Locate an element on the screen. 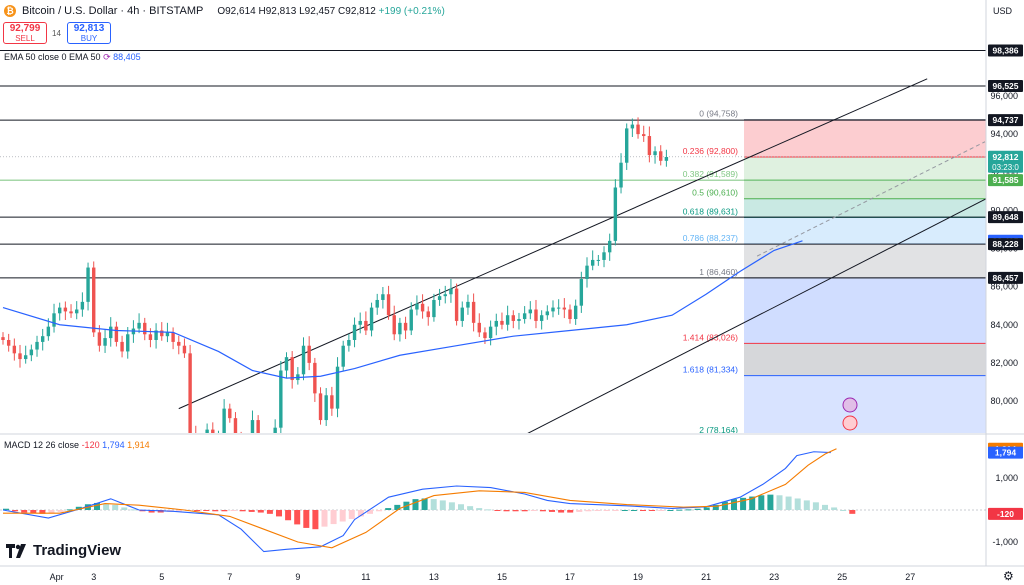 The image size is (1024, 585). price-tag-label: 88,228 is located at coordinates (1006, 244).